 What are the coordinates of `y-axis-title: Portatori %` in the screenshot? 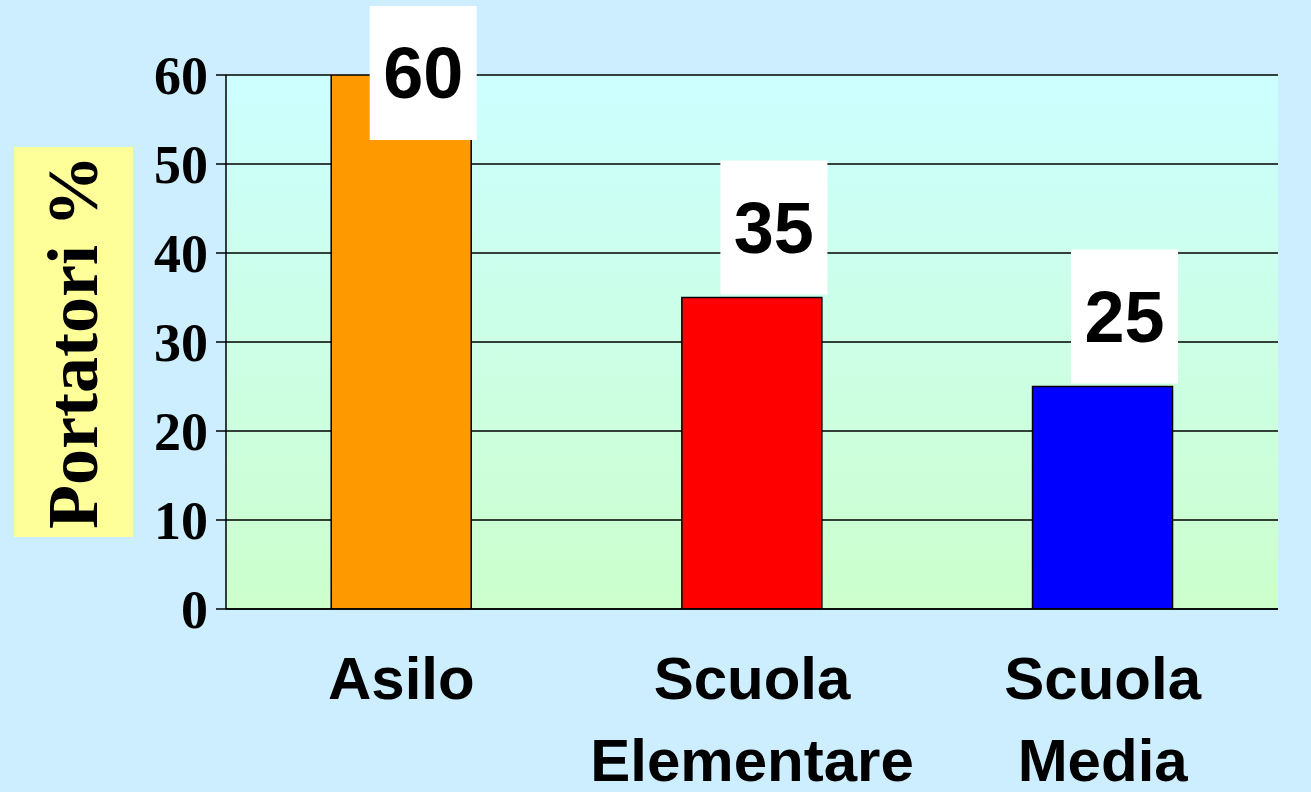 It's located at (73, 342).